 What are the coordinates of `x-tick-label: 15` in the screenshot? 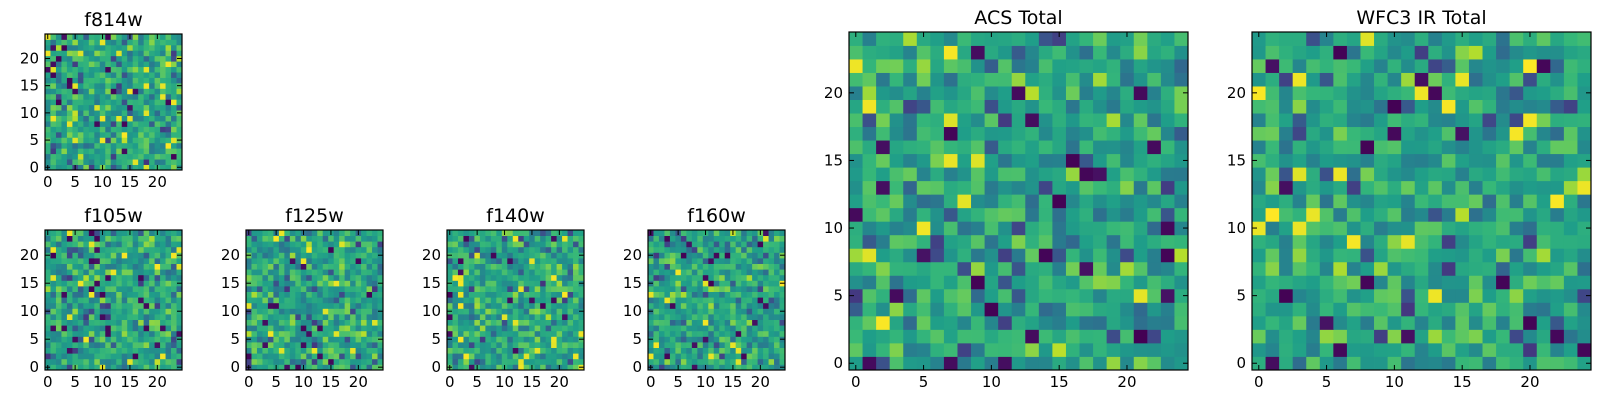 It's located at (732, 382).